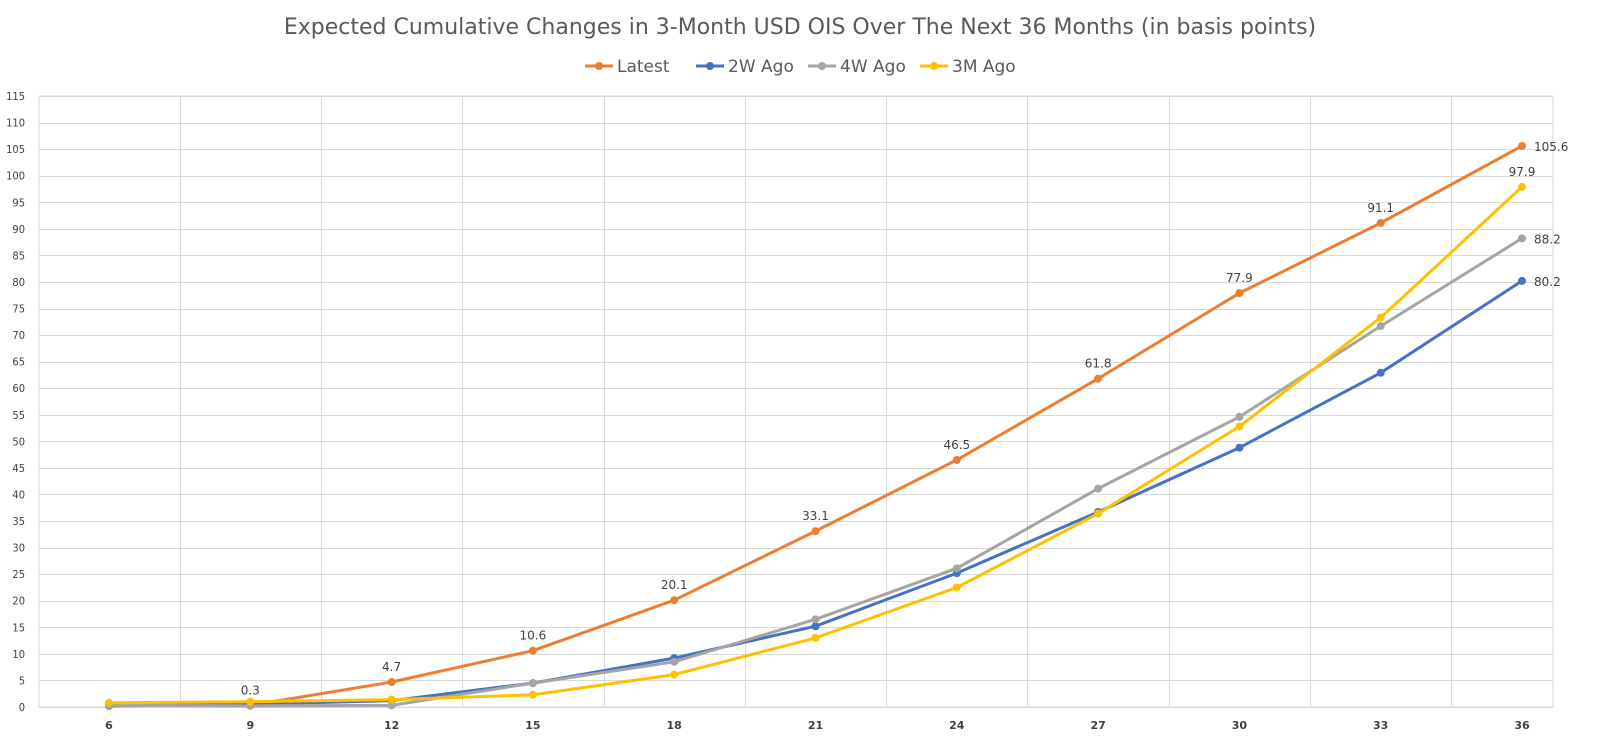  I want to click on y-tick-label: 60, so click(18, 388).